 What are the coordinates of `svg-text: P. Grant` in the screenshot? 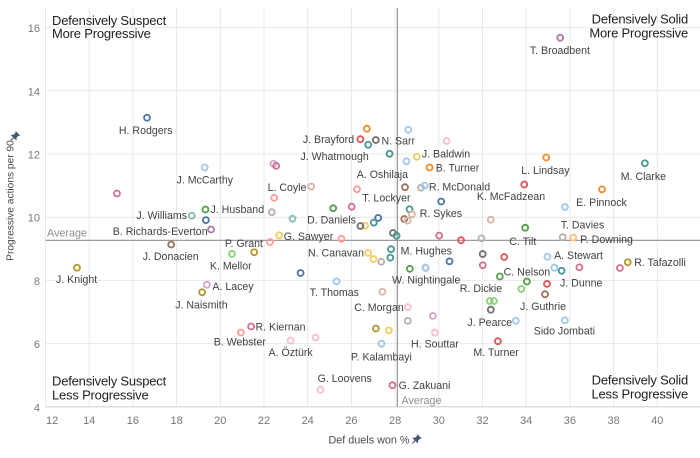 It's located at (244, 244).